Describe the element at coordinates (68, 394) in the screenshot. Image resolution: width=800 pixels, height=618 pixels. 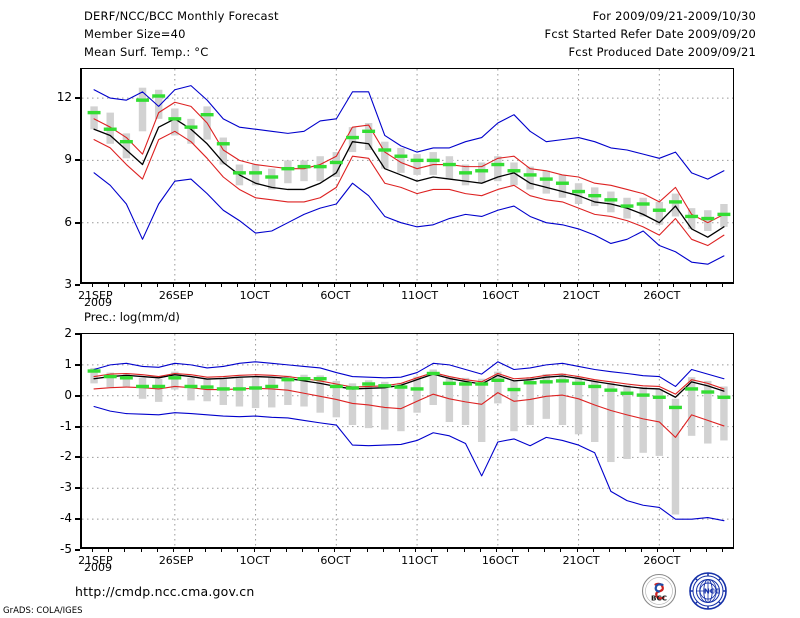
I see `precipitation-y-tick-label: 0` at that location.